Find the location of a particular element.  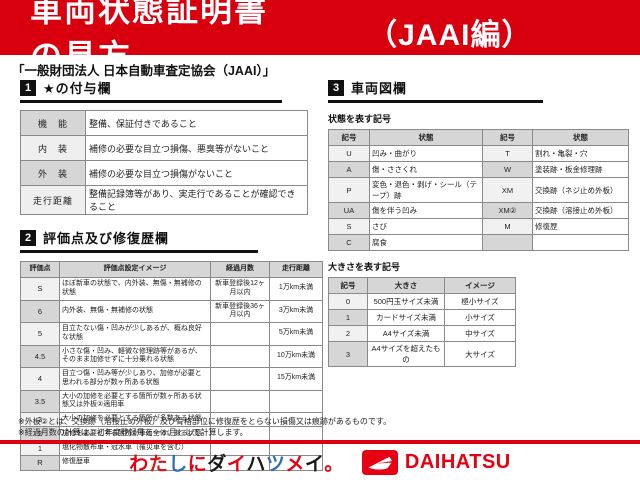

table-cell: 修復歴 is located at coordinates (580, 226).